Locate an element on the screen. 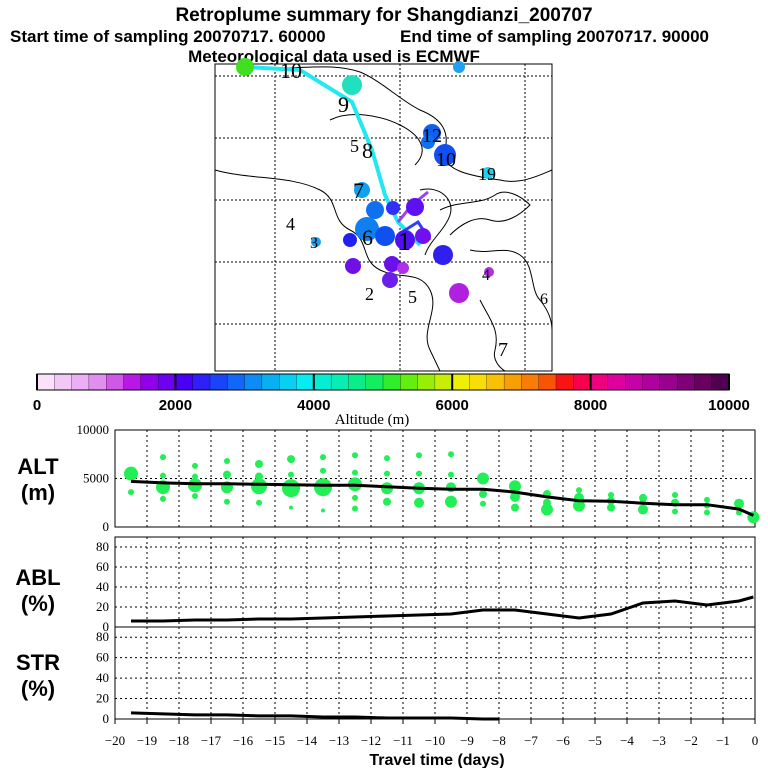 This screenshot has width=768, height=768. x-tick-label: −11 is located at coordinates (403, 740).